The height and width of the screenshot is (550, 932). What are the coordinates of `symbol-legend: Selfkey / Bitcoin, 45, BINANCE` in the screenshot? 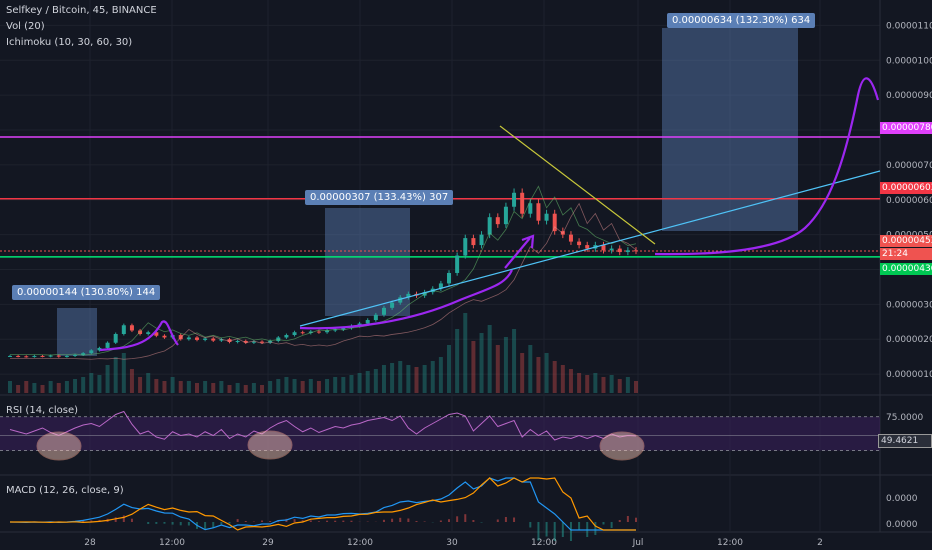 It's located at (81, 10).